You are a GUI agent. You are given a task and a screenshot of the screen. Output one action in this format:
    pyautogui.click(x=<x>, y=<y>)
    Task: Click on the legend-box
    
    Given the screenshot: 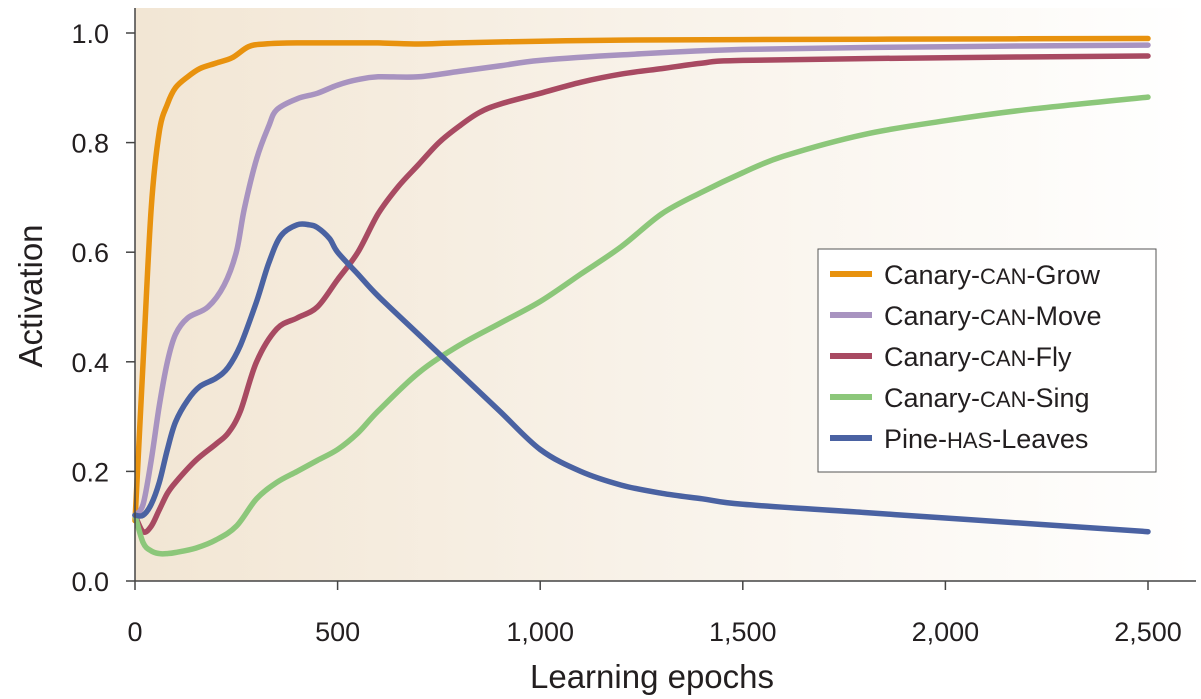 What is the action you would take?
    pyautogui.click(x=987, y=360)
    